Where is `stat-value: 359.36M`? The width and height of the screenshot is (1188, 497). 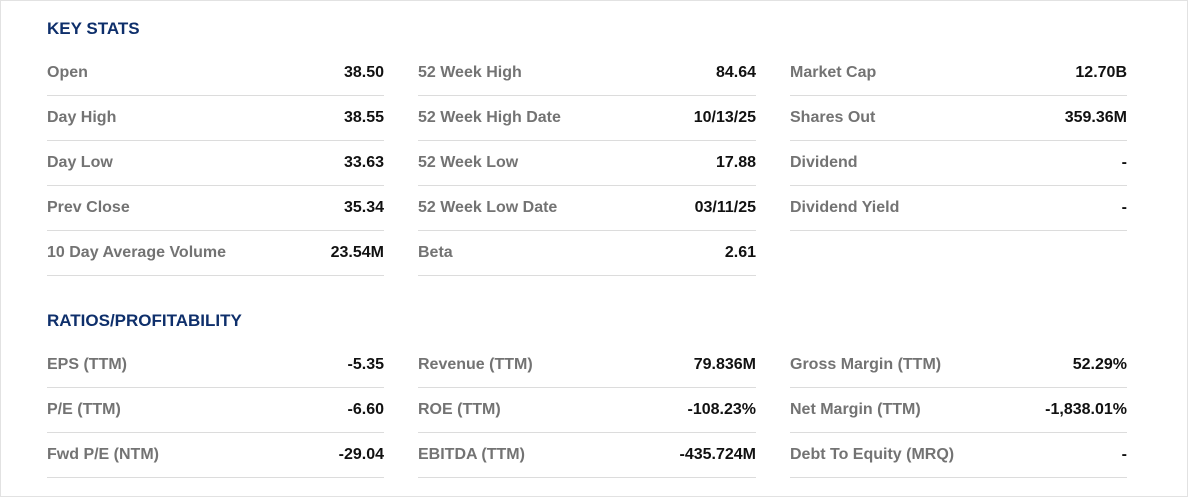
stat-value: 359.36M is located at coordinates (1095, 117).